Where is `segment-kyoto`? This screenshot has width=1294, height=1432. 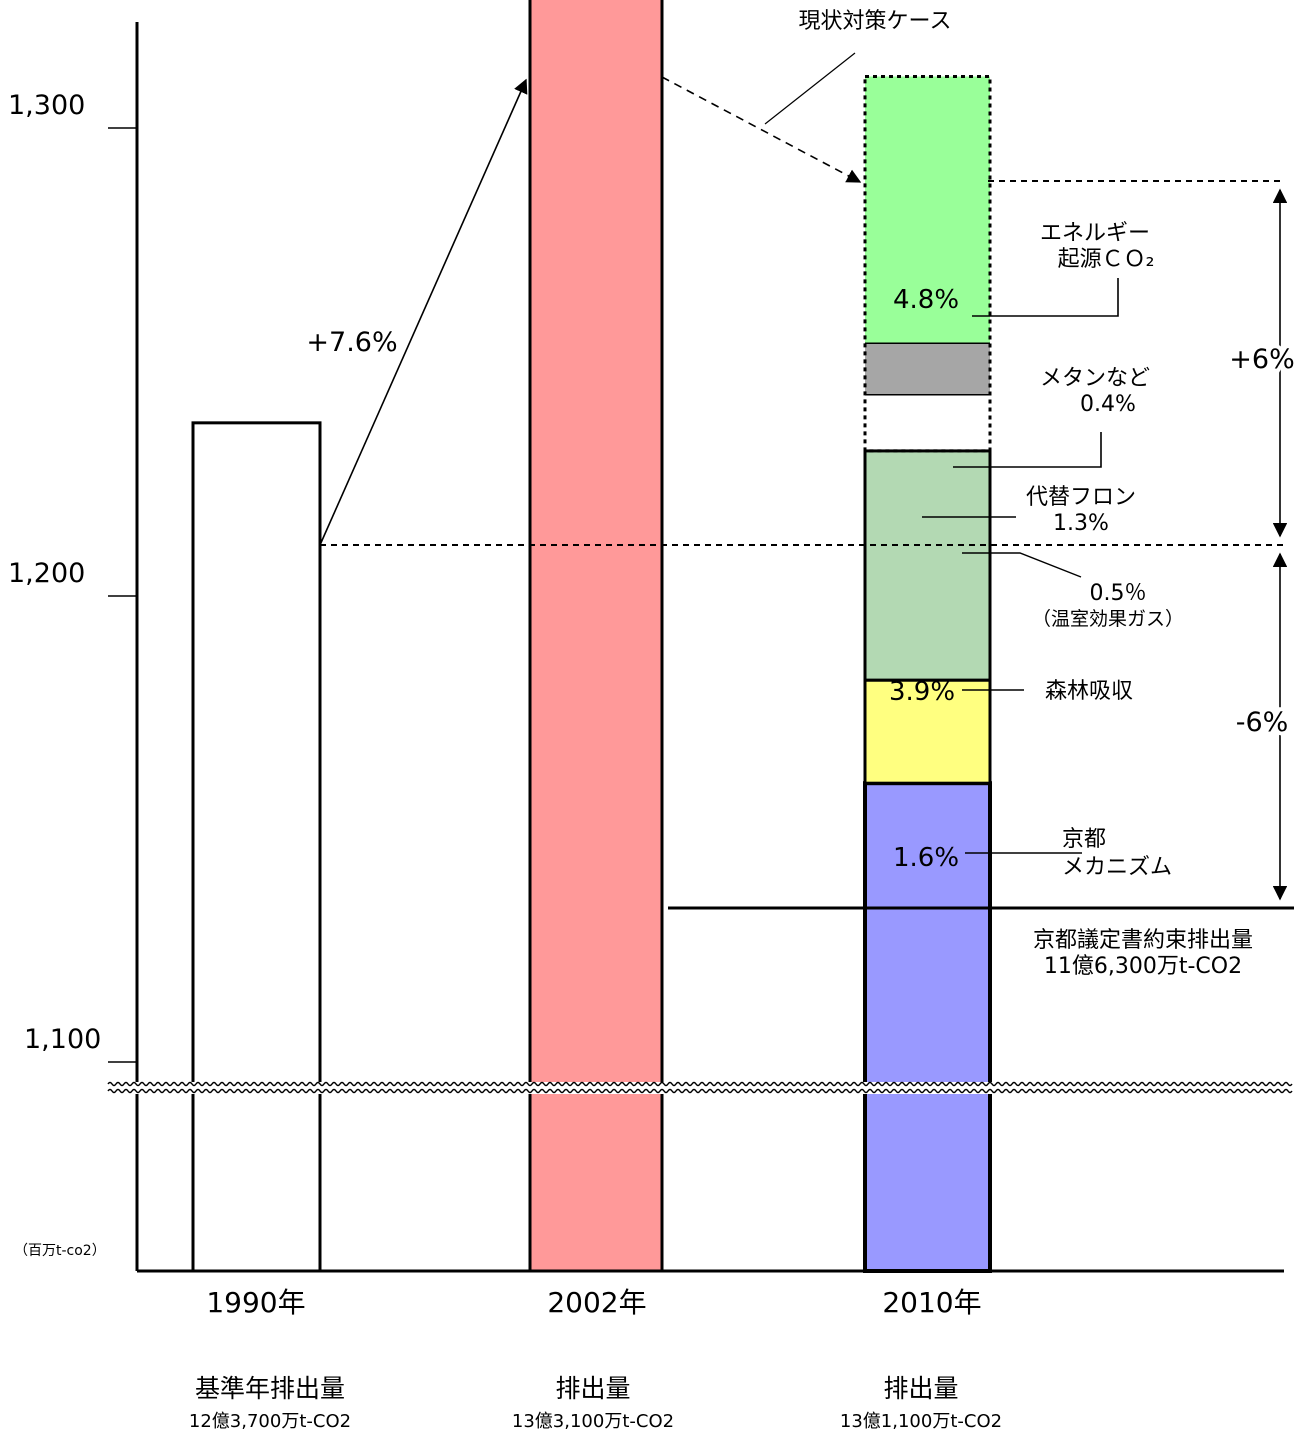
segment-kyoto is located at coordinates (927, 731).